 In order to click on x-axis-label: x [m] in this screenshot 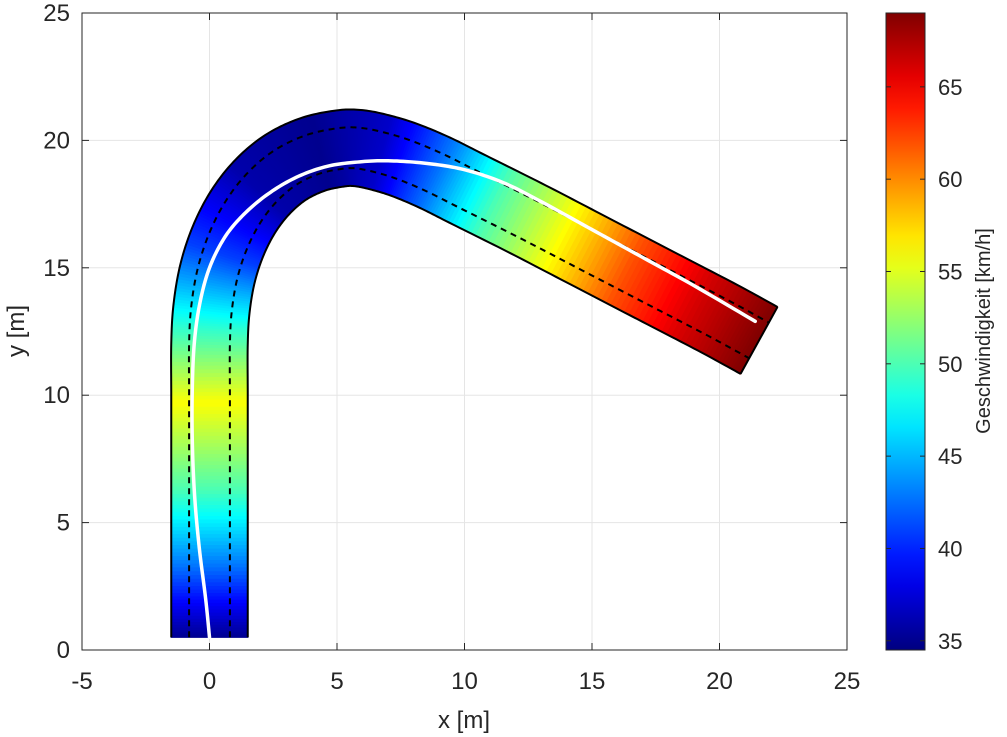, I will do `click(464, 720)`.